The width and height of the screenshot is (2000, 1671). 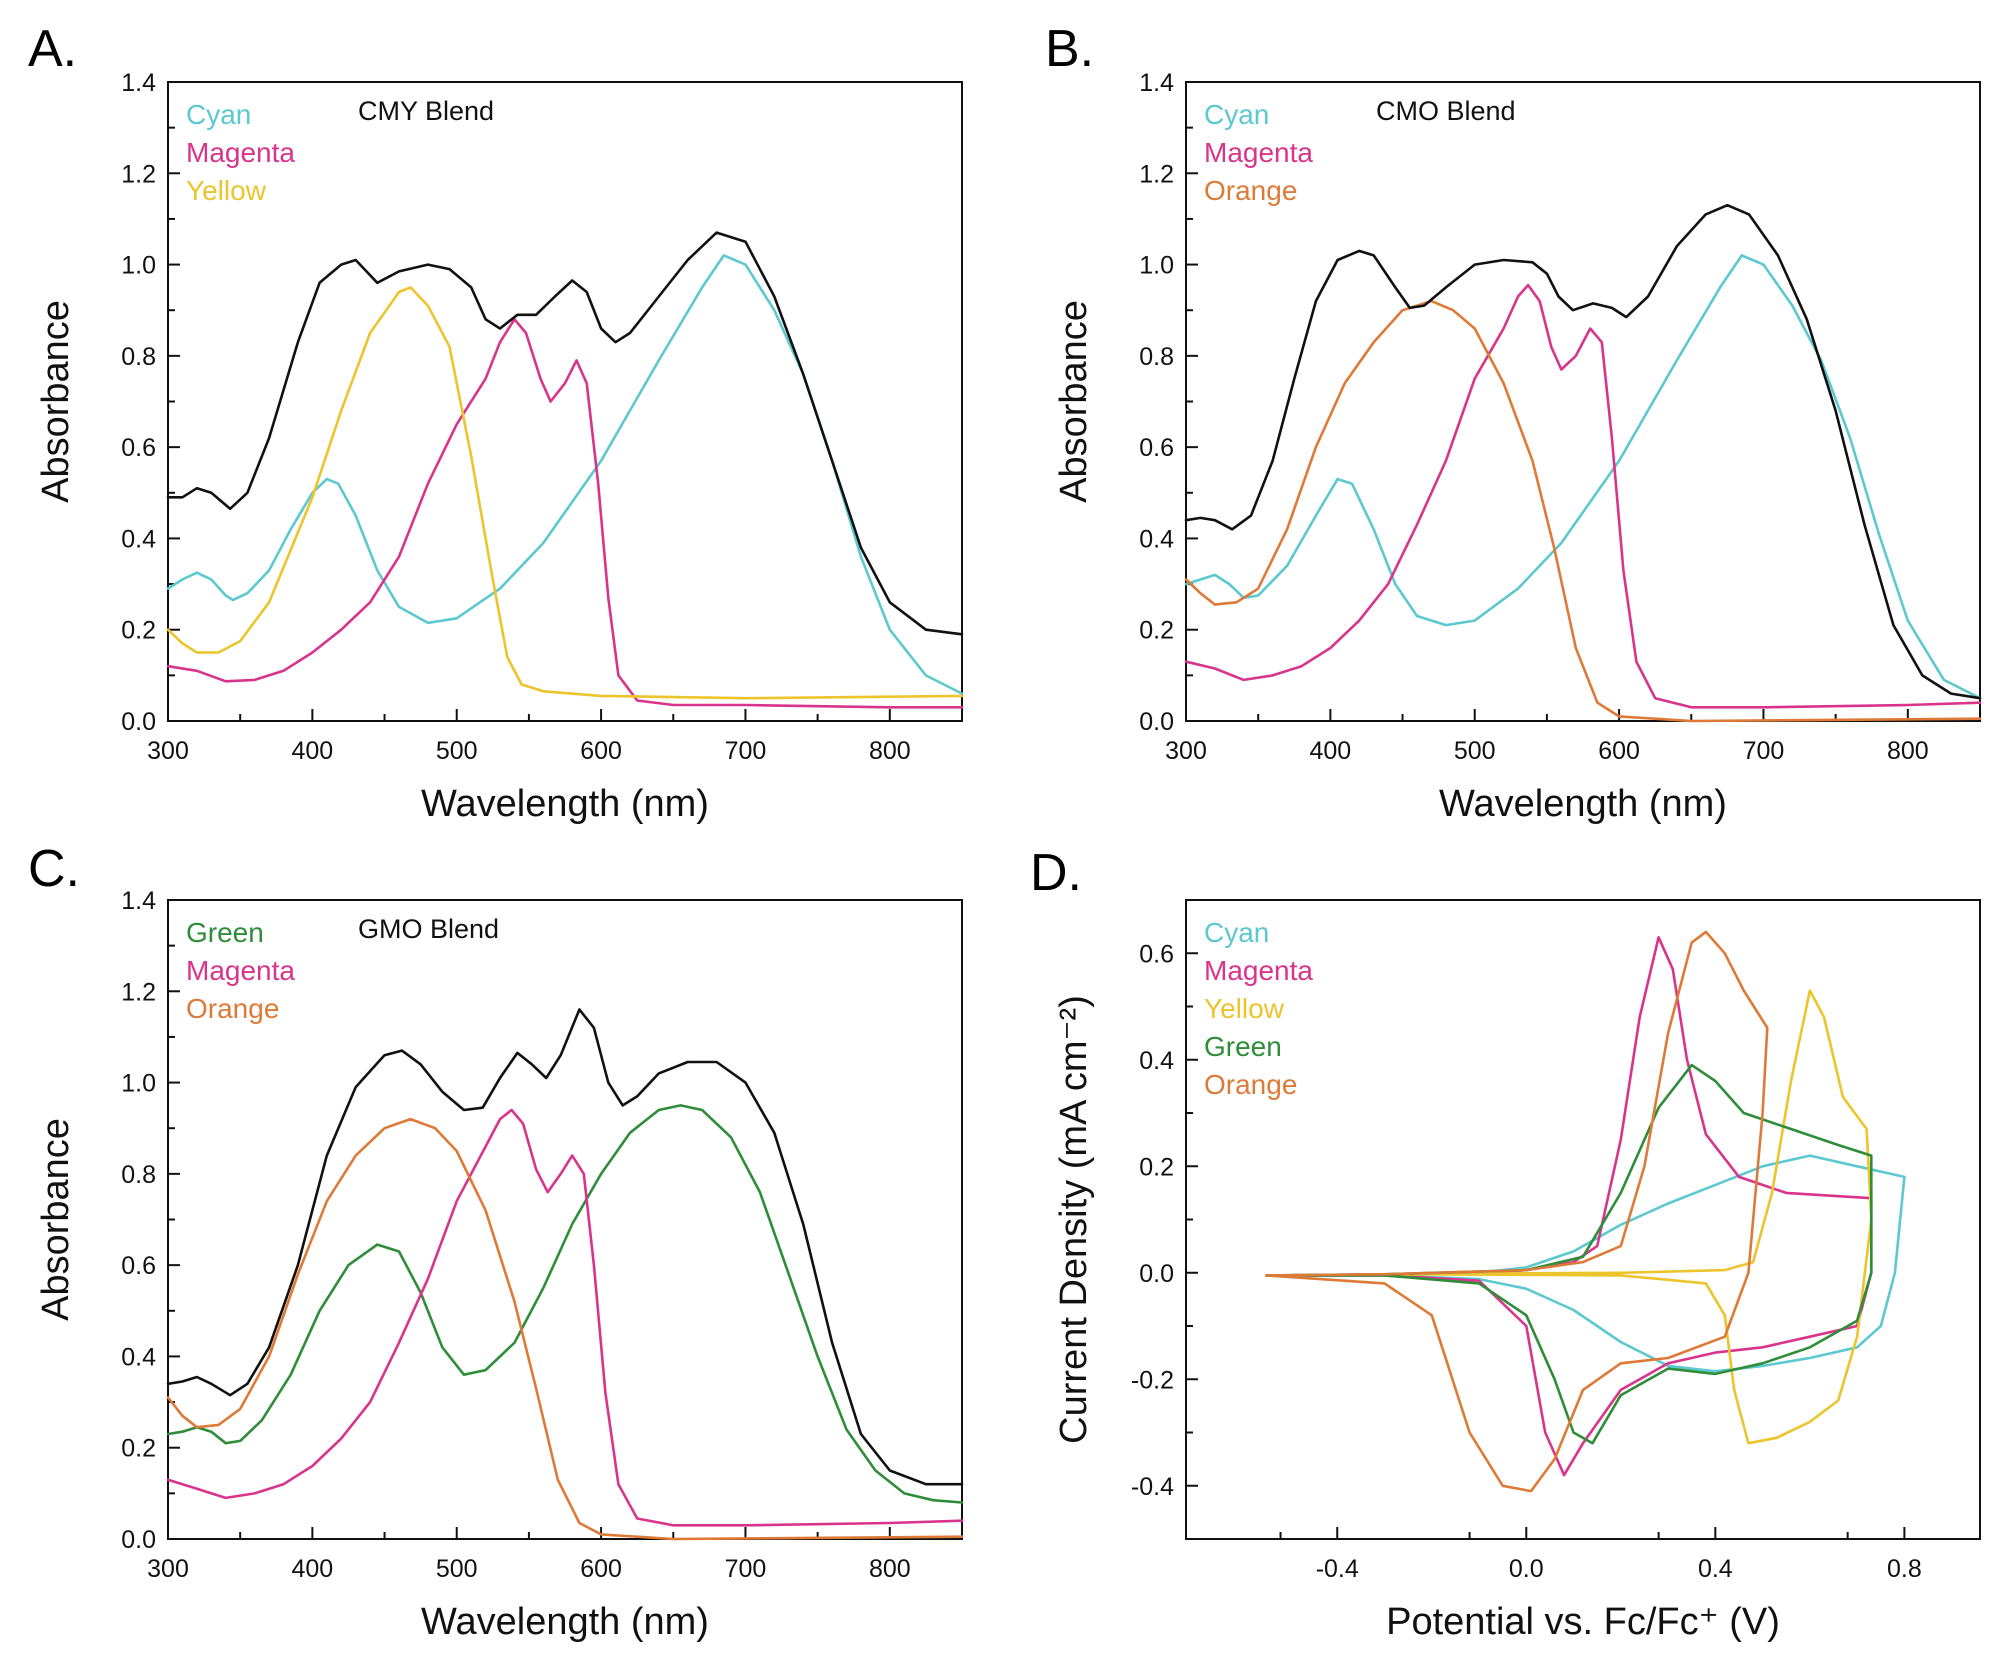 I want to click on y-axis-label: Current Density (mA cm⁻²), so click(x=1074, y=1219).